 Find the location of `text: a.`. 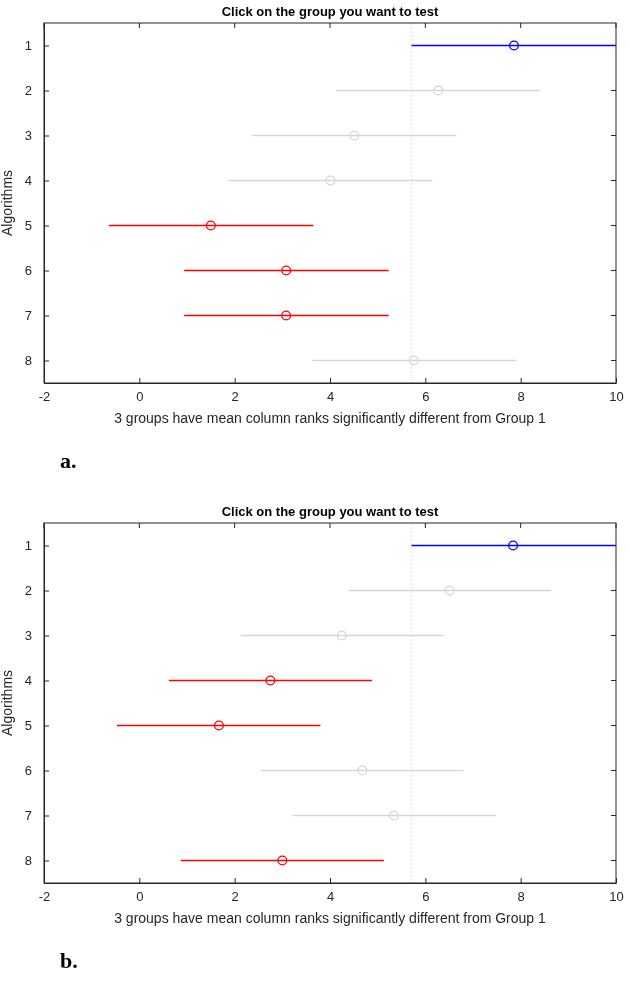

text: a. is located at coordinates (68, 460).